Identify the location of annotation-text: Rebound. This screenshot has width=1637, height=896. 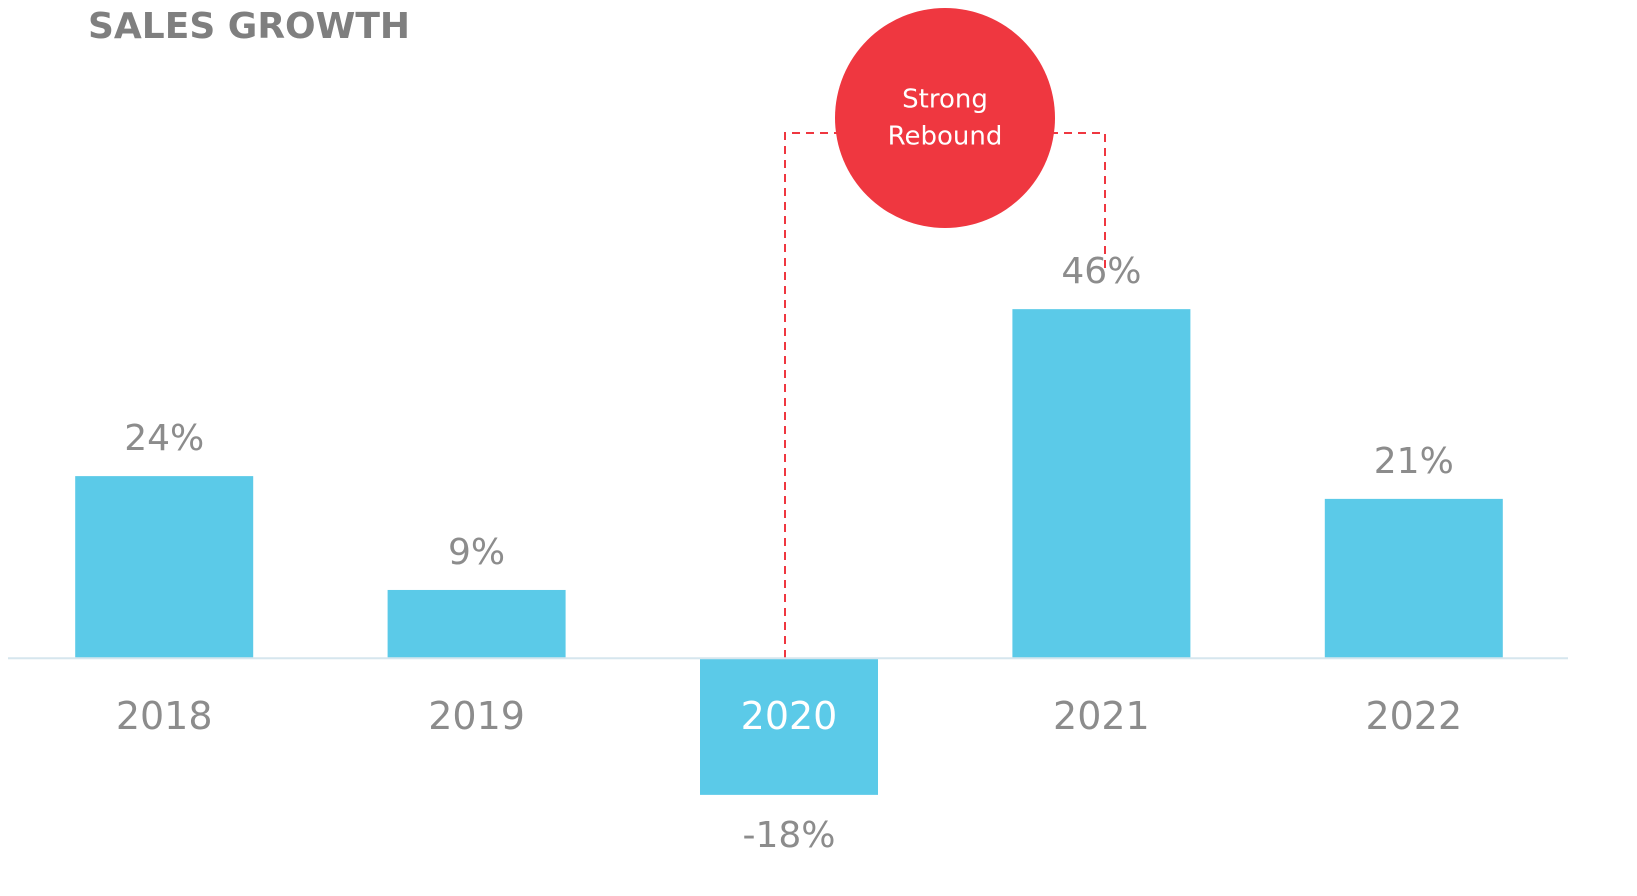
(945, 137).